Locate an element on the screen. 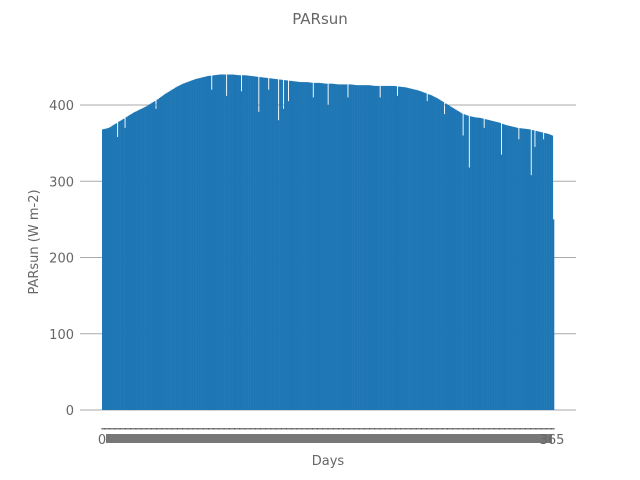 The image size is (640, 480). chart-title: PARsun is located at coordinates (320, 19).